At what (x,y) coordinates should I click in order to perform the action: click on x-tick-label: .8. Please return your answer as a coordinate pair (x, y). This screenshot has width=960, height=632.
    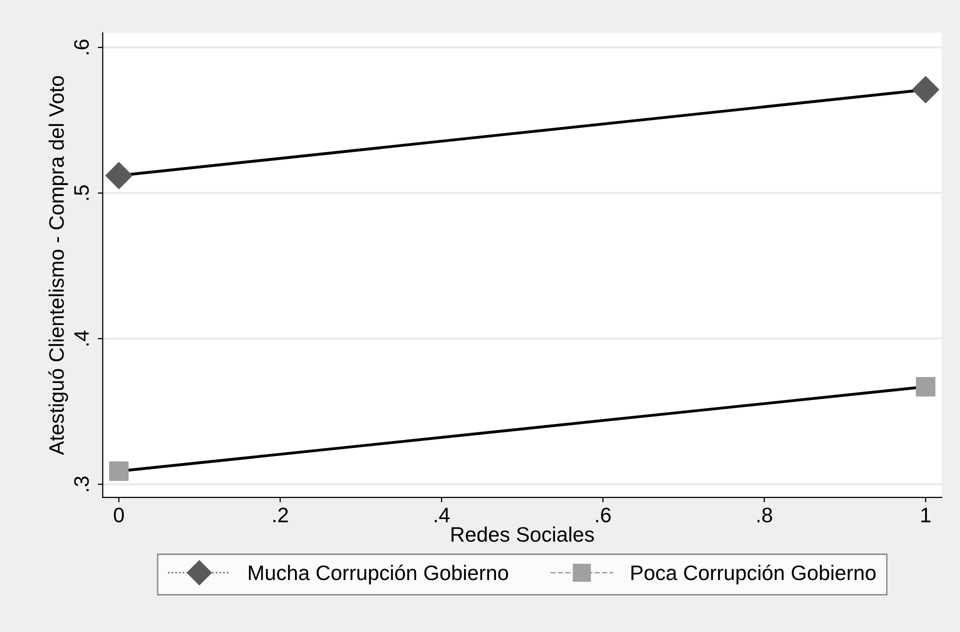
    Looking at the image, I should click on (764, 515).